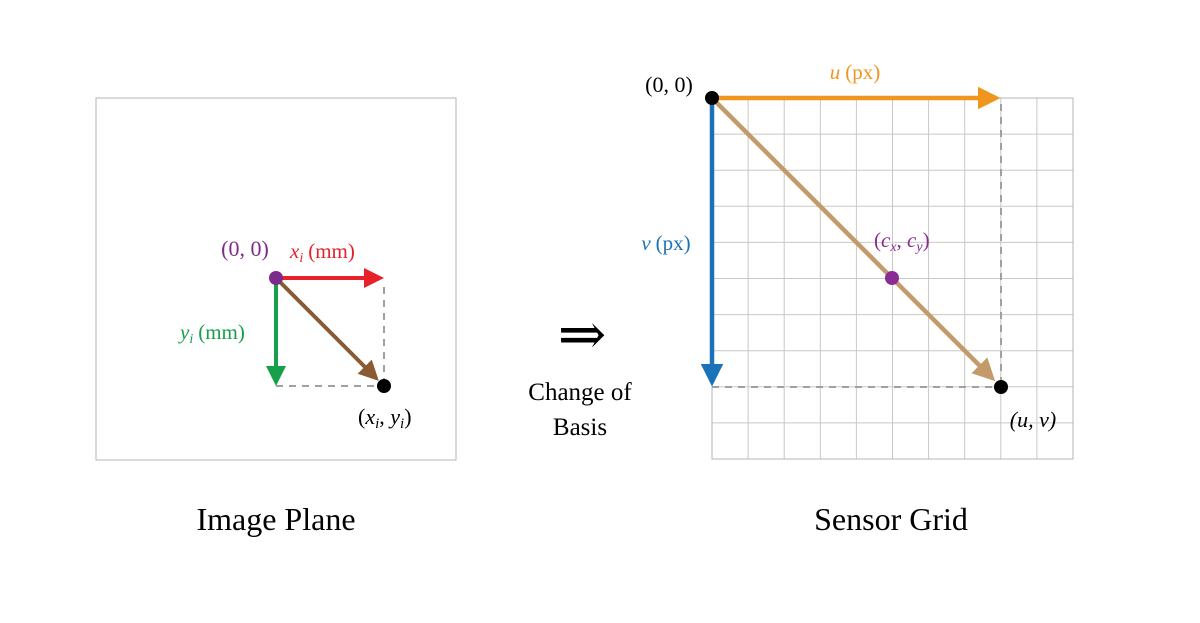 This screenshot has width=1200, height=623. Describe the element at coordinates (582, 334) in the screenshot. I see `implies-arrow-icon: ⇒` at that location.